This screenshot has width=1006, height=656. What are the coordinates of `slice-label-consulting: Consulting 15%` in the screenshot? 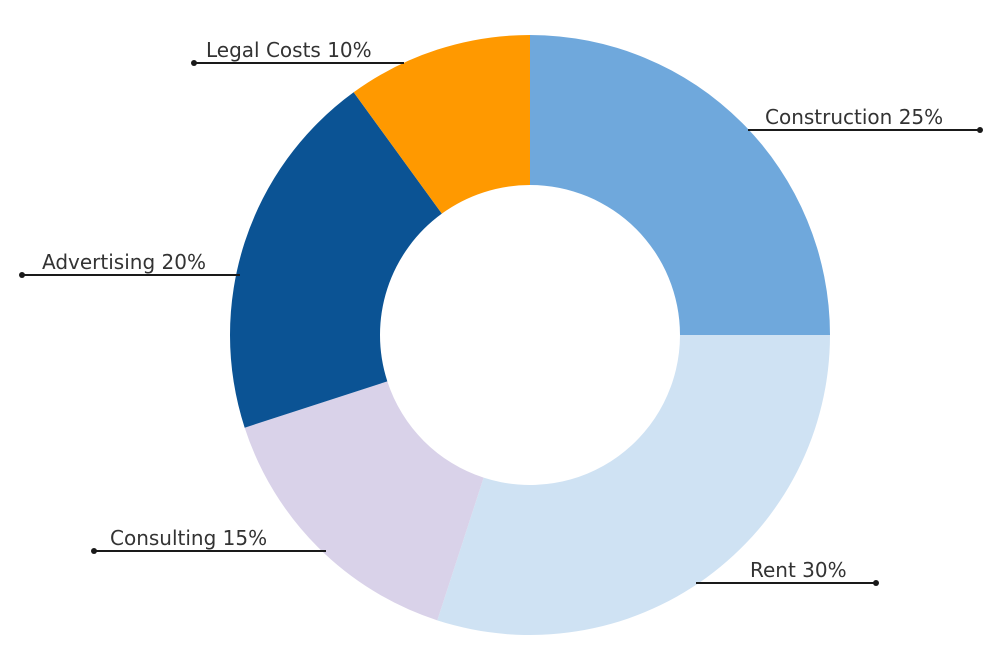 It's located at (188, 538).